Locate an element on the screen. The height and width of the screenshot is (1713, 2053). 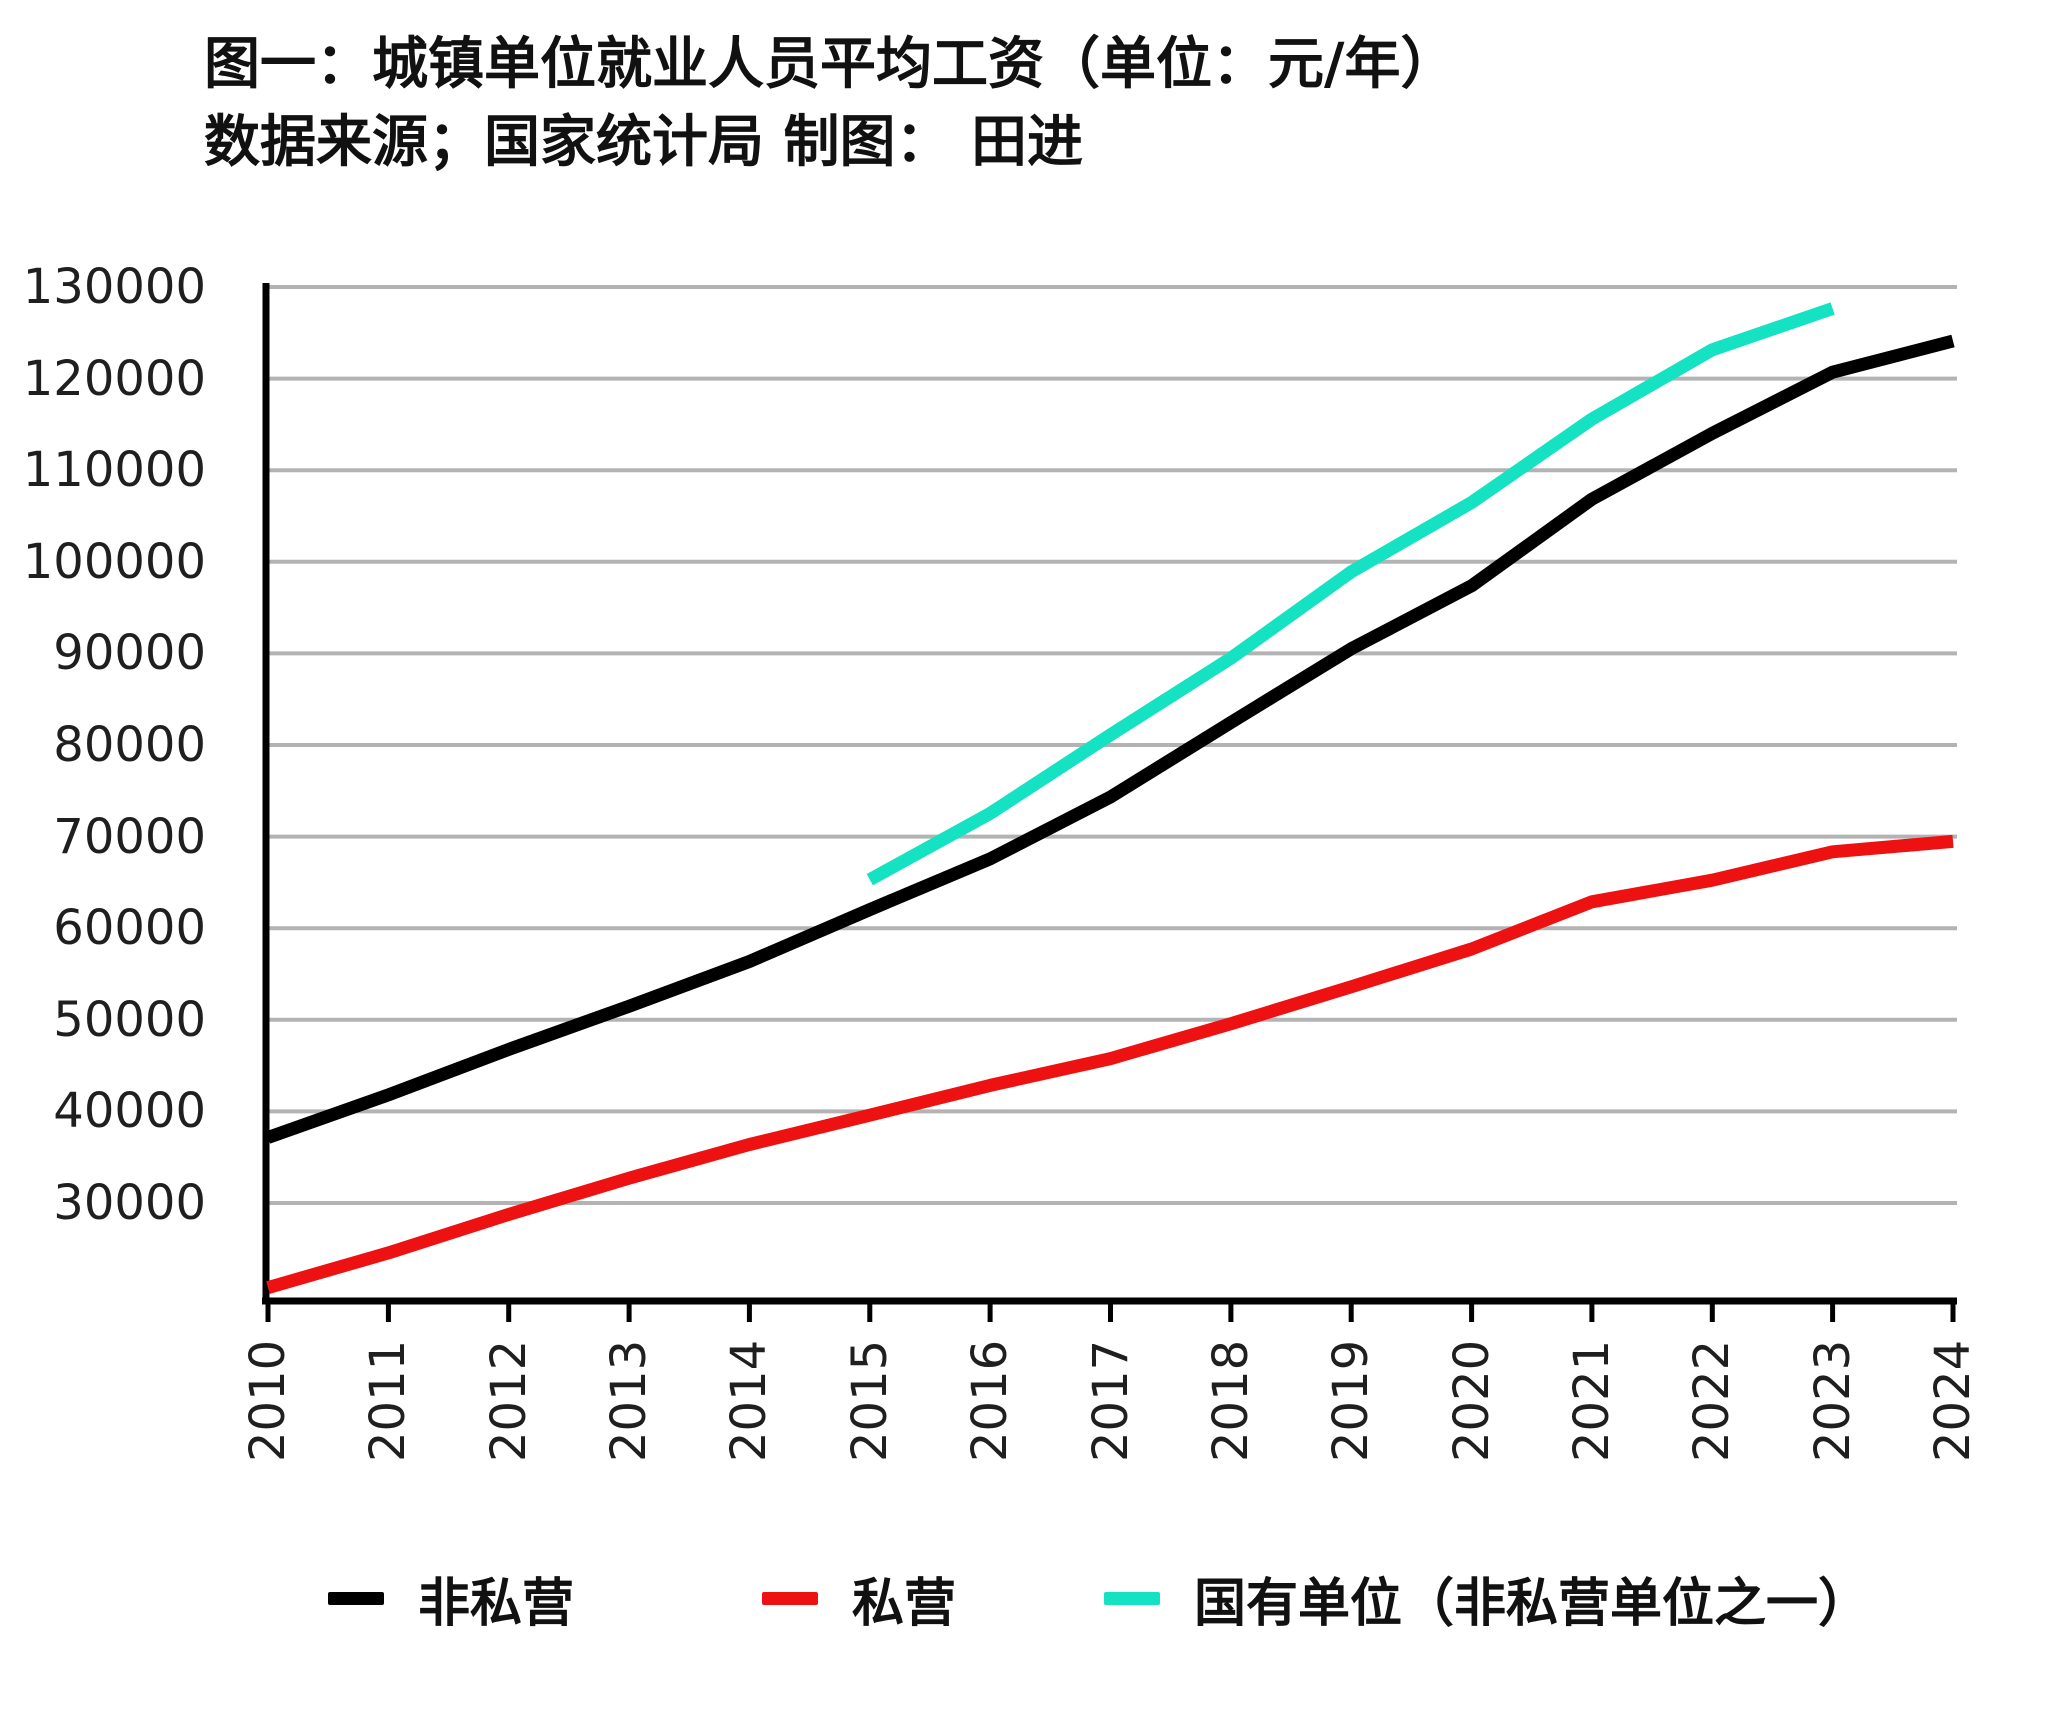
x-tick-label: 2017 is located at coordinates (1110, 1400).